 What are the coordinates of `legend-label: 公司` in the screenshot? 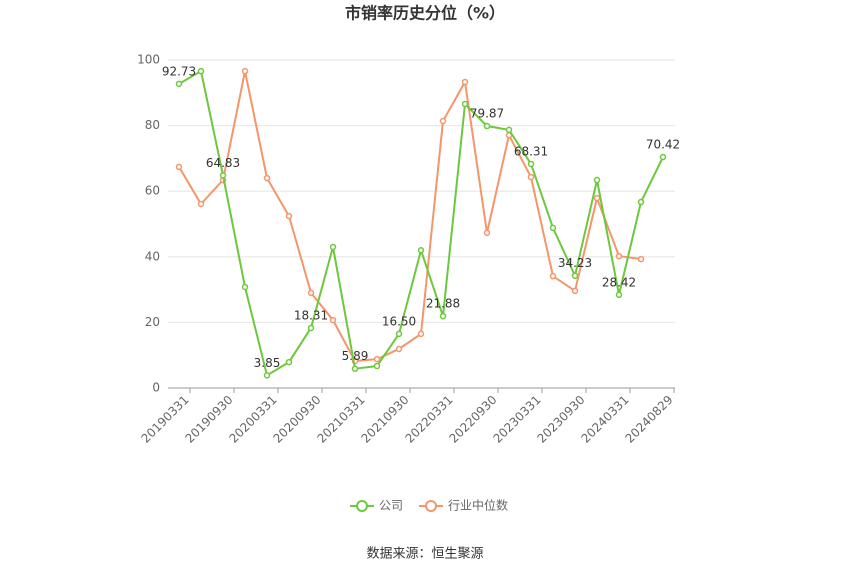 It's located at (391, 506).